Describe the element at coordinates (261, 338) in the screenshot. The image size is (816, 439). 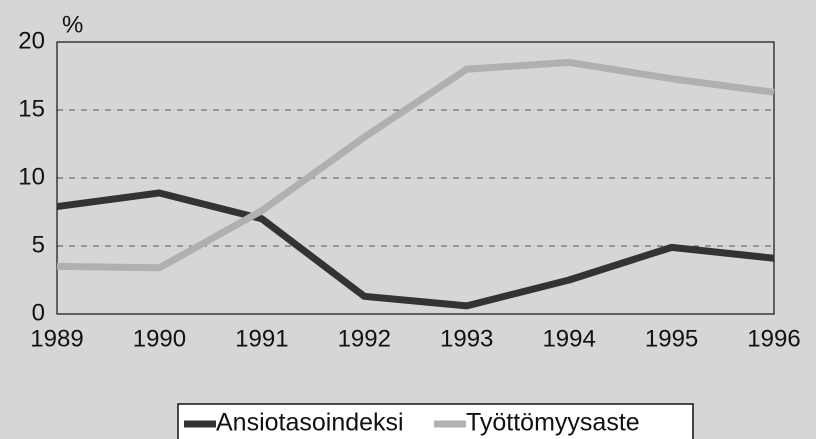
I see `x-tick-label: 1991` at that location.